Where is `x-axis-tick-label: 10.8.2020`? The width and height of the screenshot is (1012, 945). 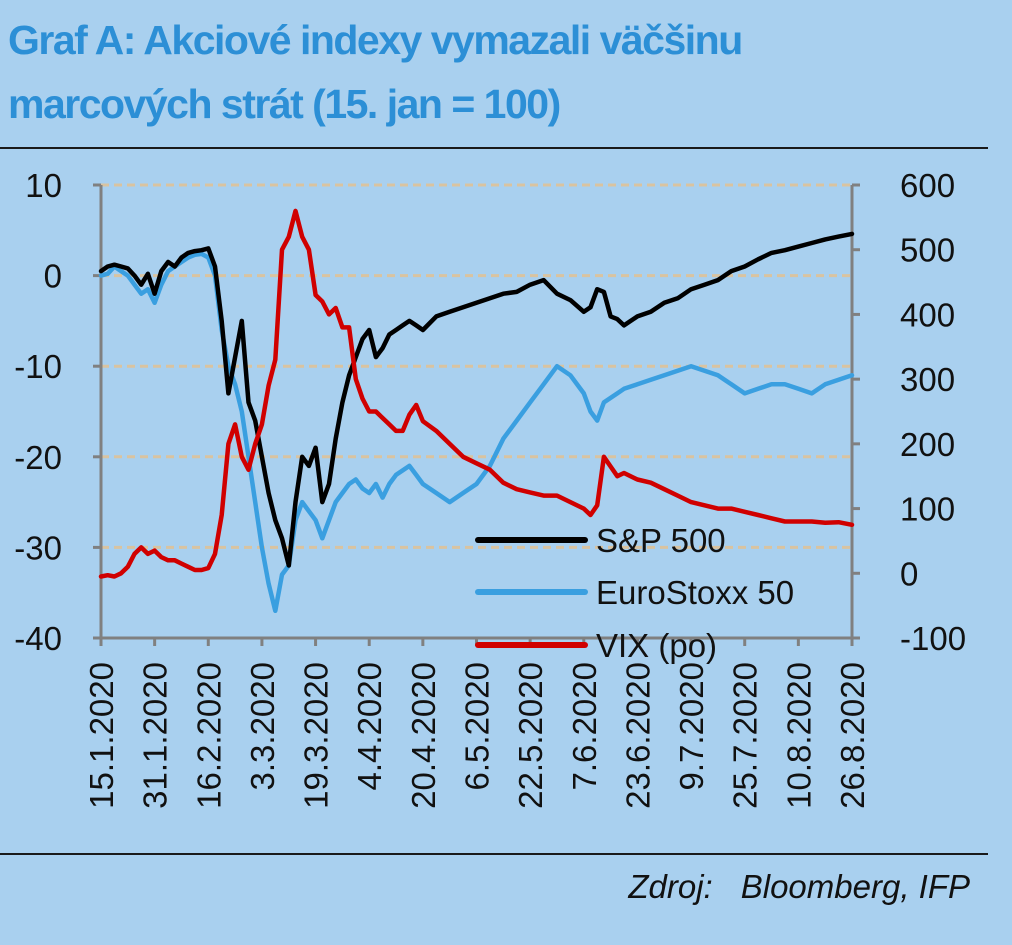 x-axis-tick-label: 10.8.2020 is located at coordinates (798, 735).